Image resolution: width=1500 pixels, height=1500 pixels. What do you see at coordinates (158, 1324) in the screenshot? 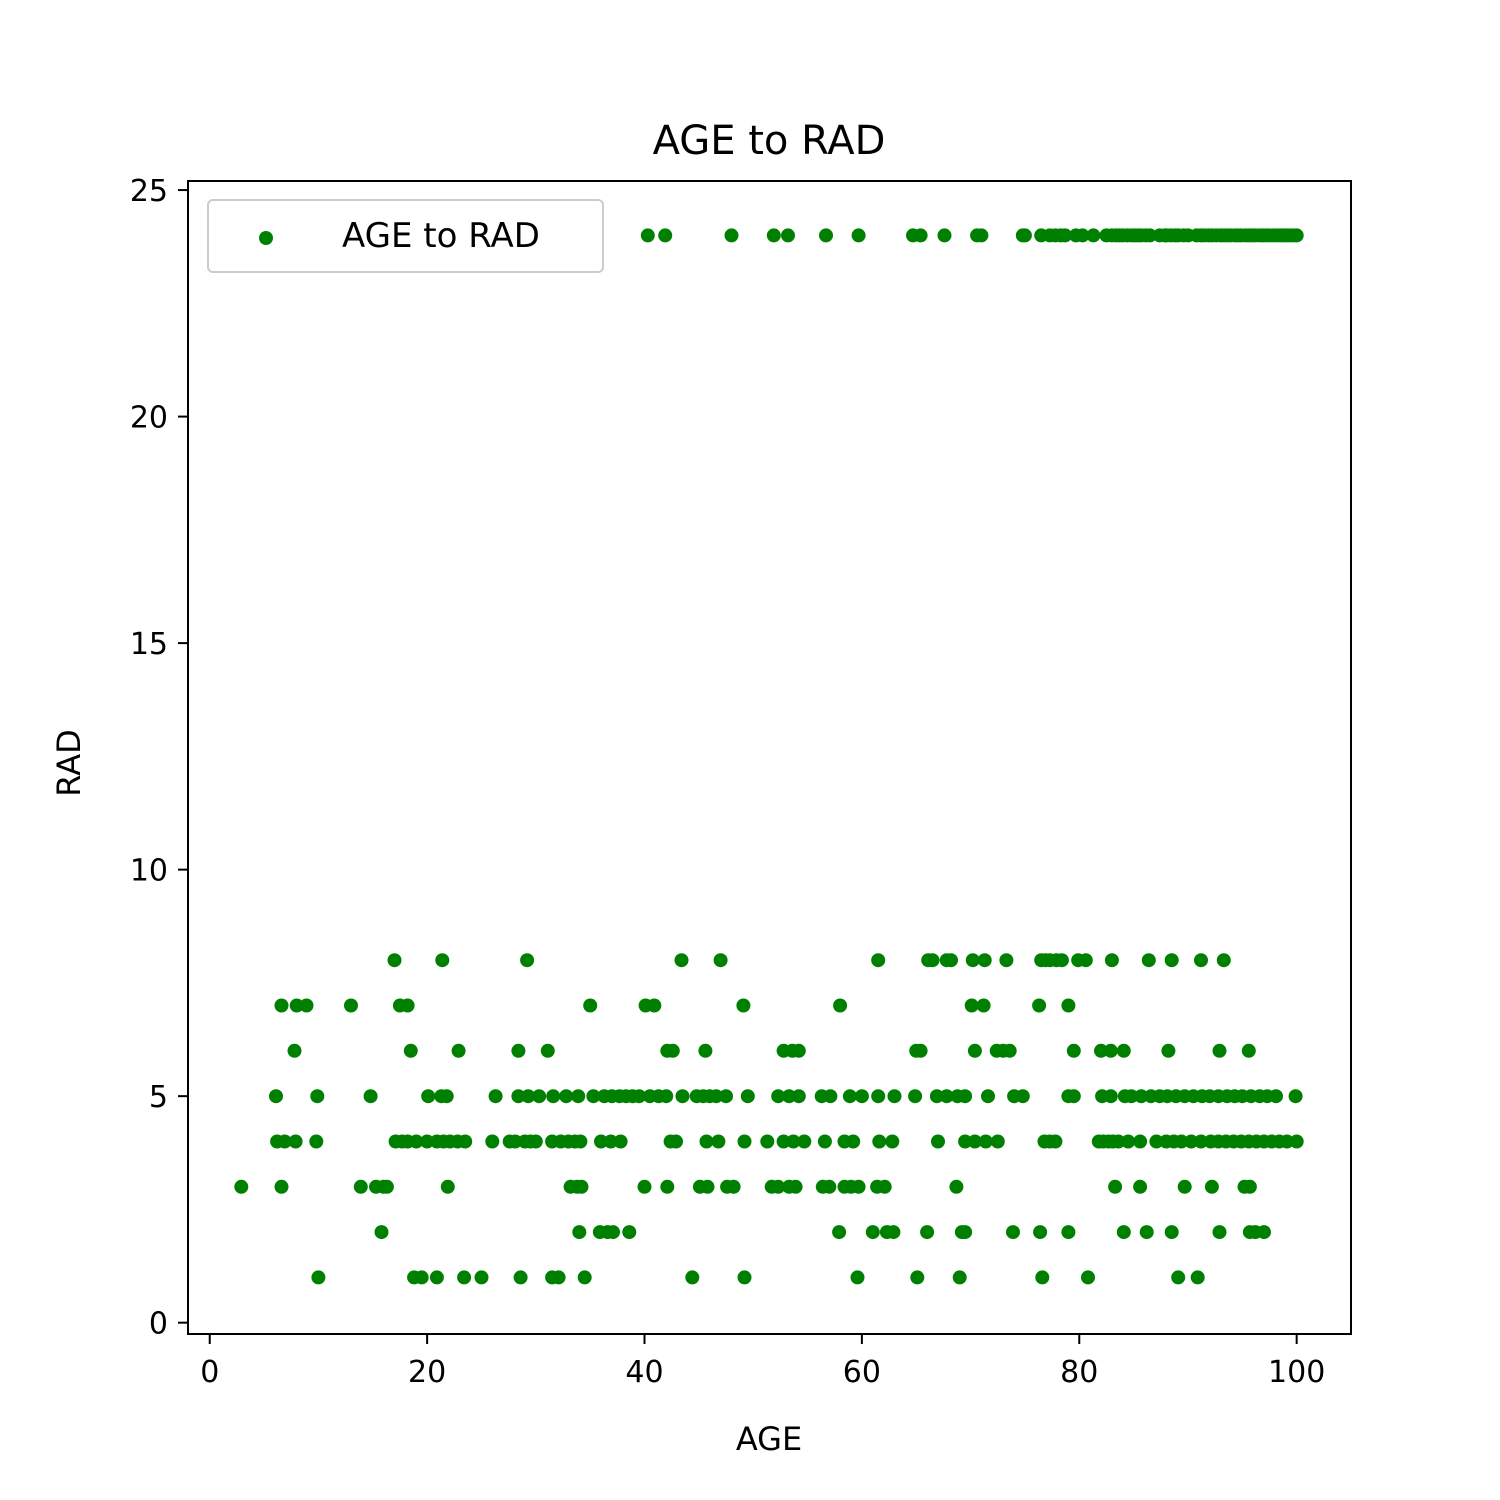
I see `y-tick-label: 0` at bounding box center [158, 1324].